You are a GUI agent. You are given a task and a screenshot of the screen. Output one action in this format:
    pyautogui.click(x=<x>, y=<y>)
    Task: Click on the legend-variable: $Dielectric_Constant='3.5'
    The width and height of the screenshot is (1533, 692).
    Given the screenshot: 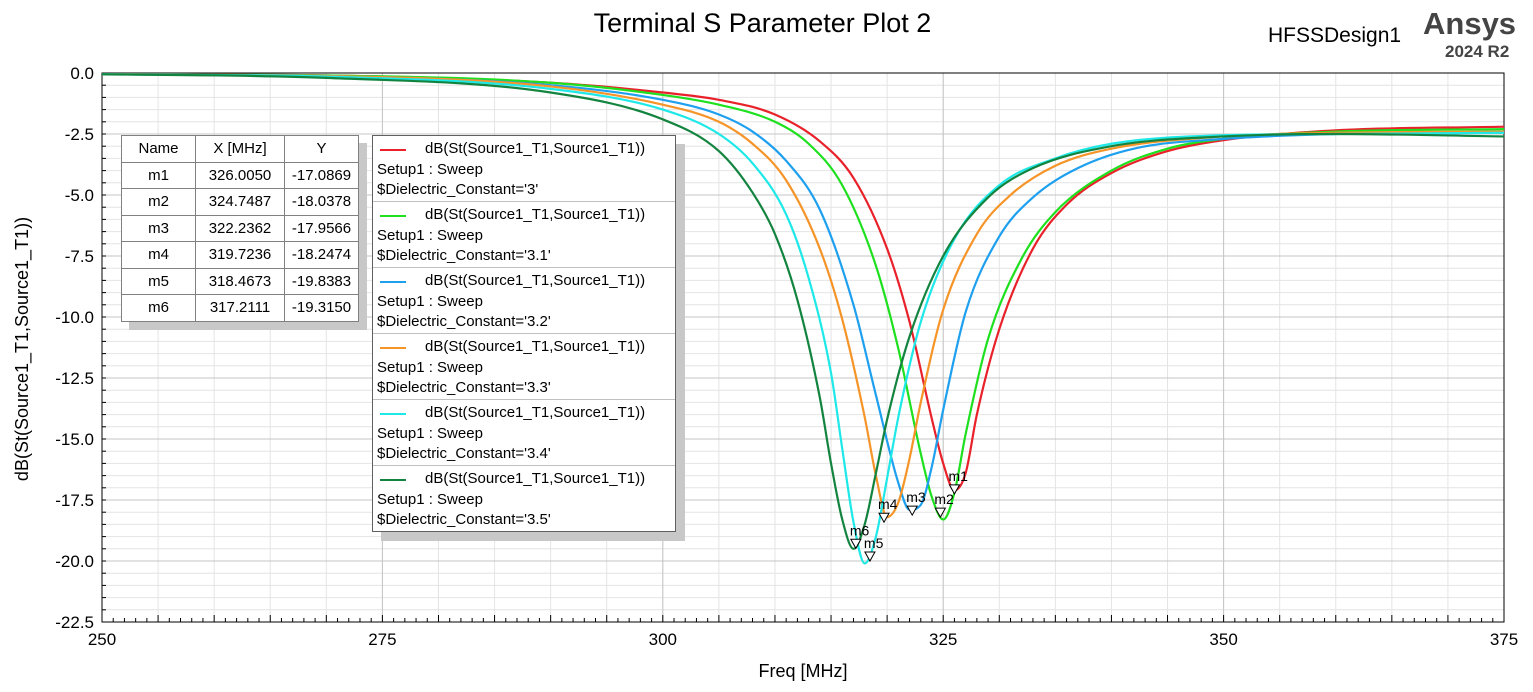 What is the action you would take?
    pyautogui.click(x=464, y=519)
    